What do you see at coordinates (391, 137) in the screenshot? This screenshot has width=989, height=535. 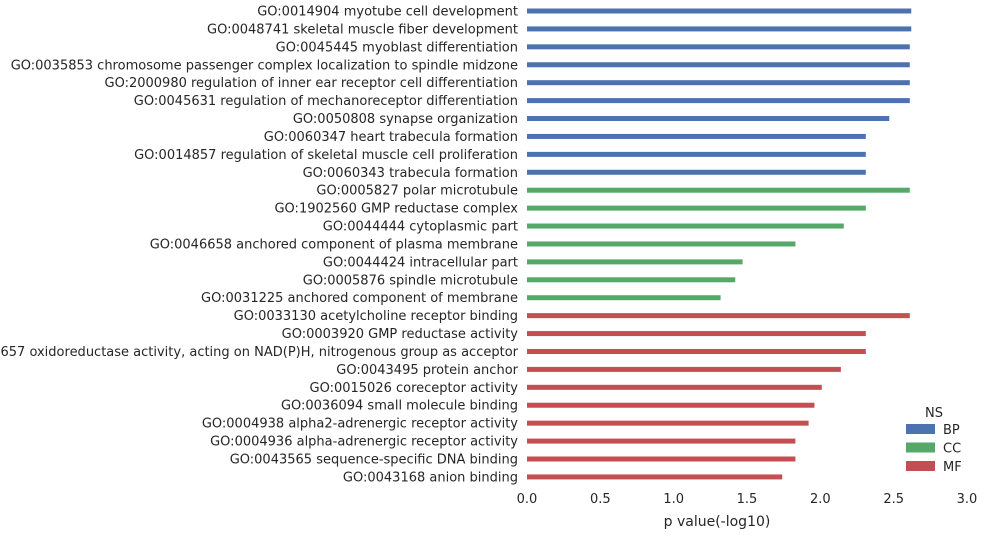 I see `category-label: GO:0060347 heart trabecula formation` at bounding box center [391, 137].